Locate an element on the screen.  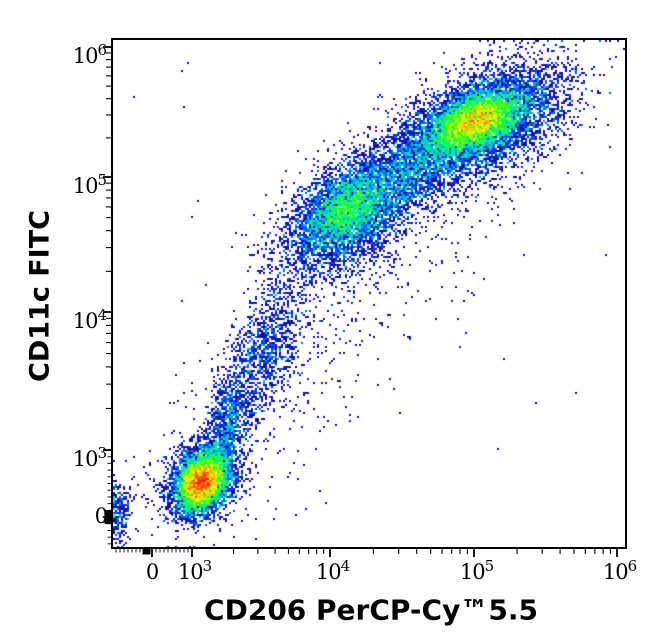
x-tick-label-100000: 10⁵ is located at coordinates (477, 570).